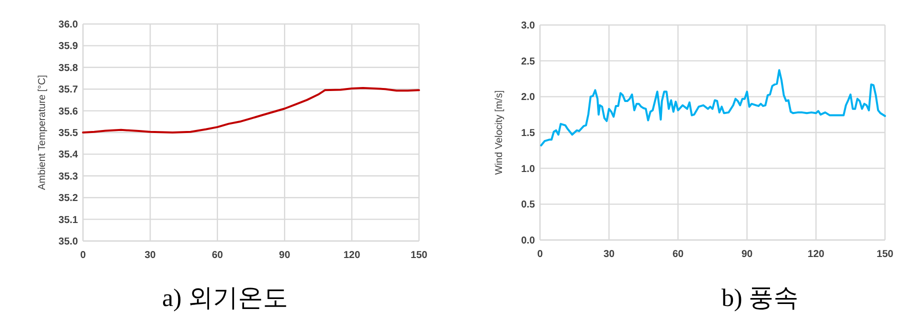 The height and width of the screenshot is (328, 921). What do you see at coordinates (528, 205) in the screenshot?
I see `y-tick-label: 0.5` at bounding box center [528, 205].